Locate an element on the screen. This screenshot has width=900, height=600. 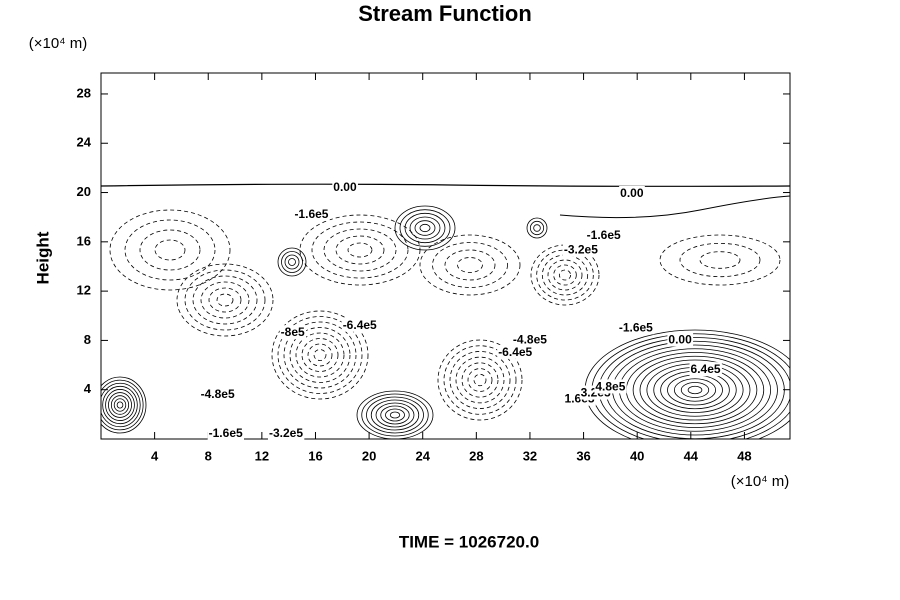
x-unit: (×10⁴ m) is located at coordinates (760, 481).